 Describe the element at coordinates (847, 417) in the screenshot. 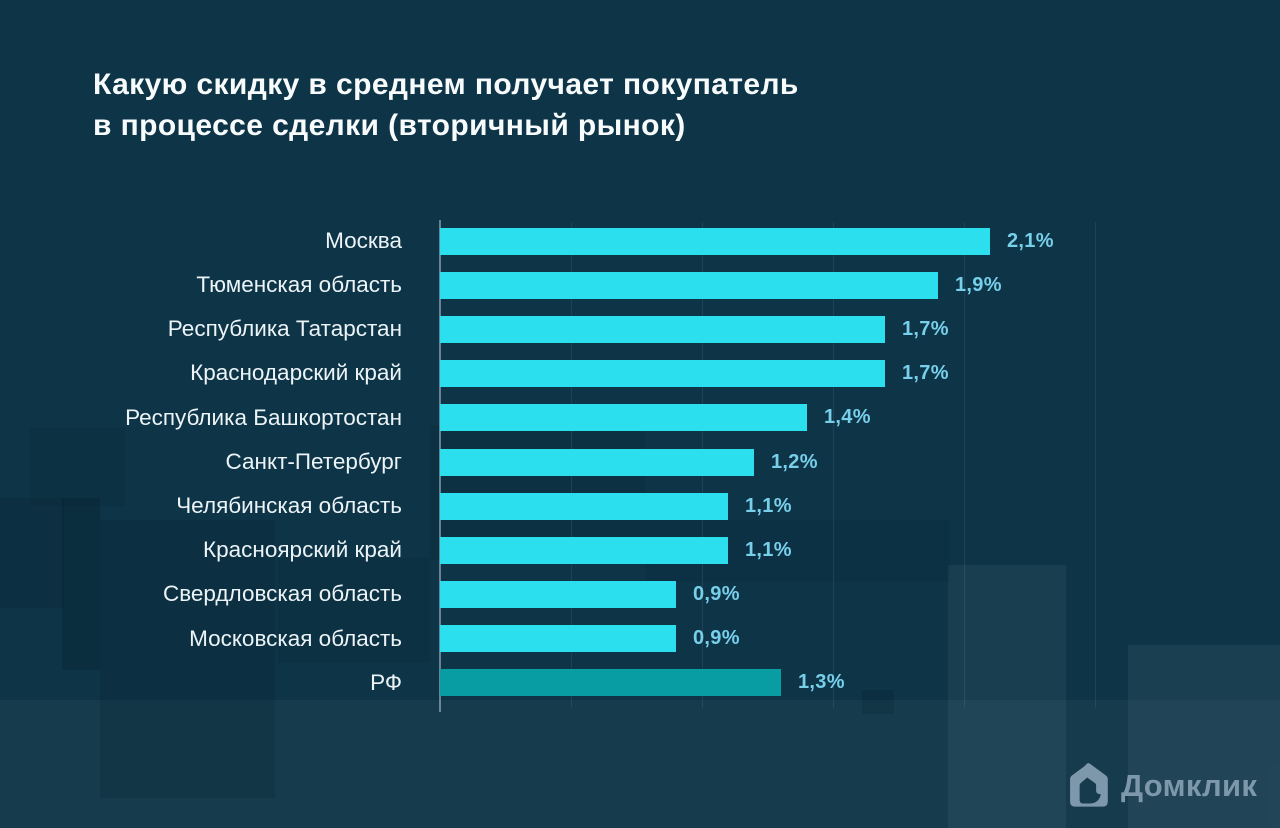

I see `value-label: 1,4%` at that location.